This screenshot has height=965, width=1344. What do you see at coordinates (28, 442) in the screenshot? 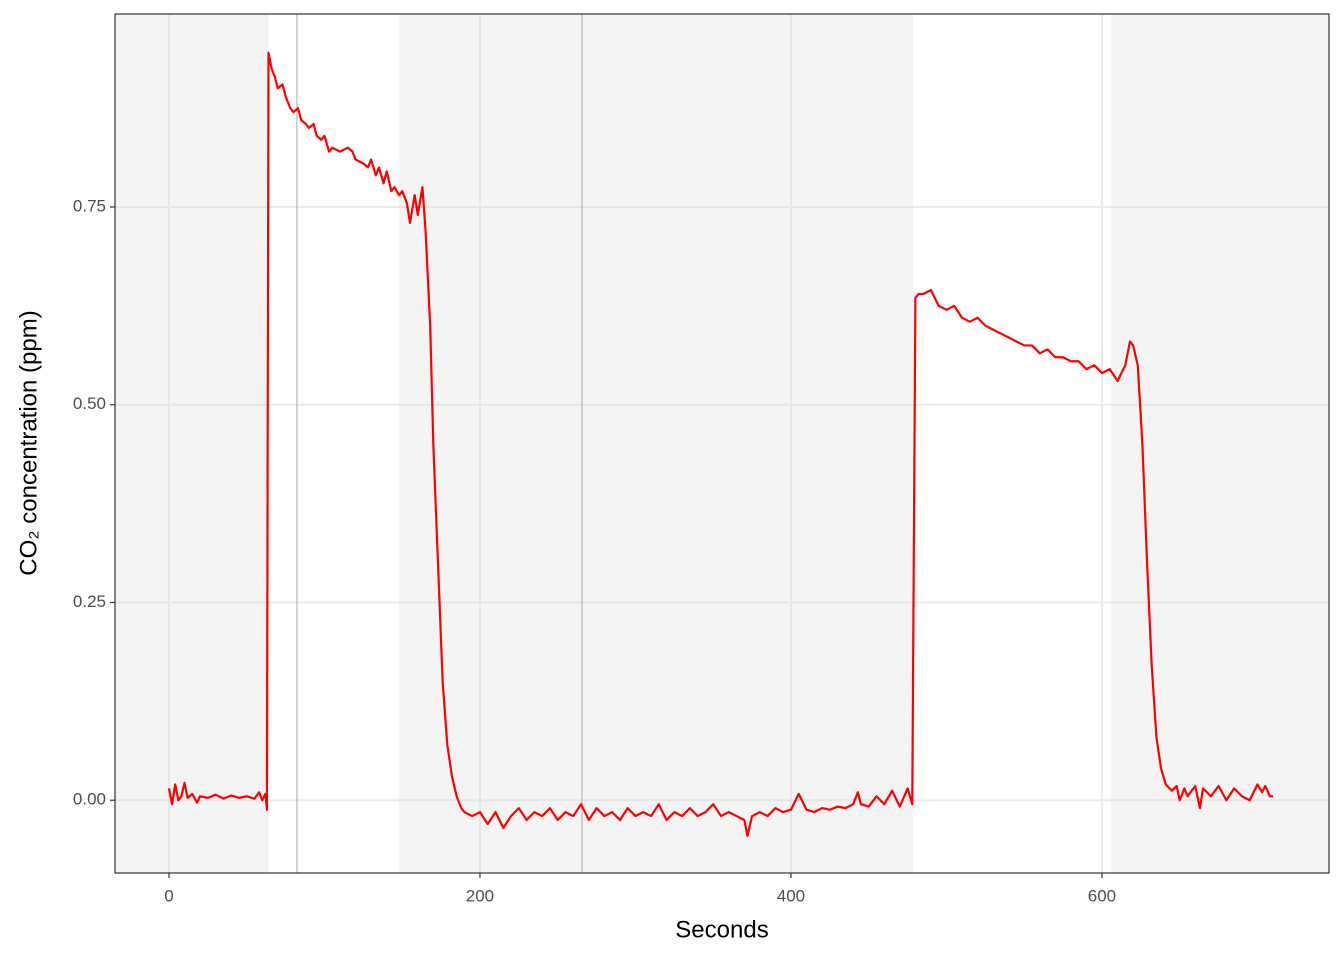
I see `y-axis-title: CO₂ concentration (ppm)` at bounding box center [28, 442].